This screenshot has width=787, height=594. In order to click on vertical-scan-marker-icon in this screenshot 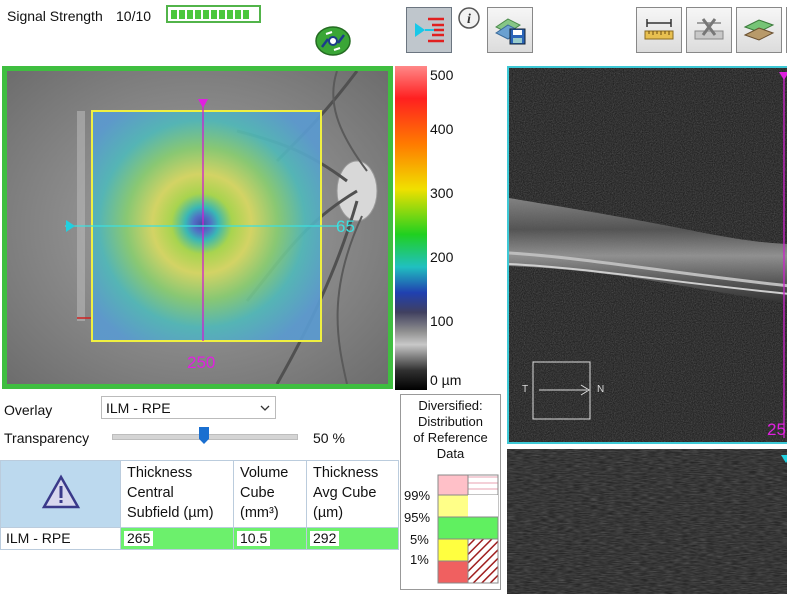, I will do `click(203, 103)`.